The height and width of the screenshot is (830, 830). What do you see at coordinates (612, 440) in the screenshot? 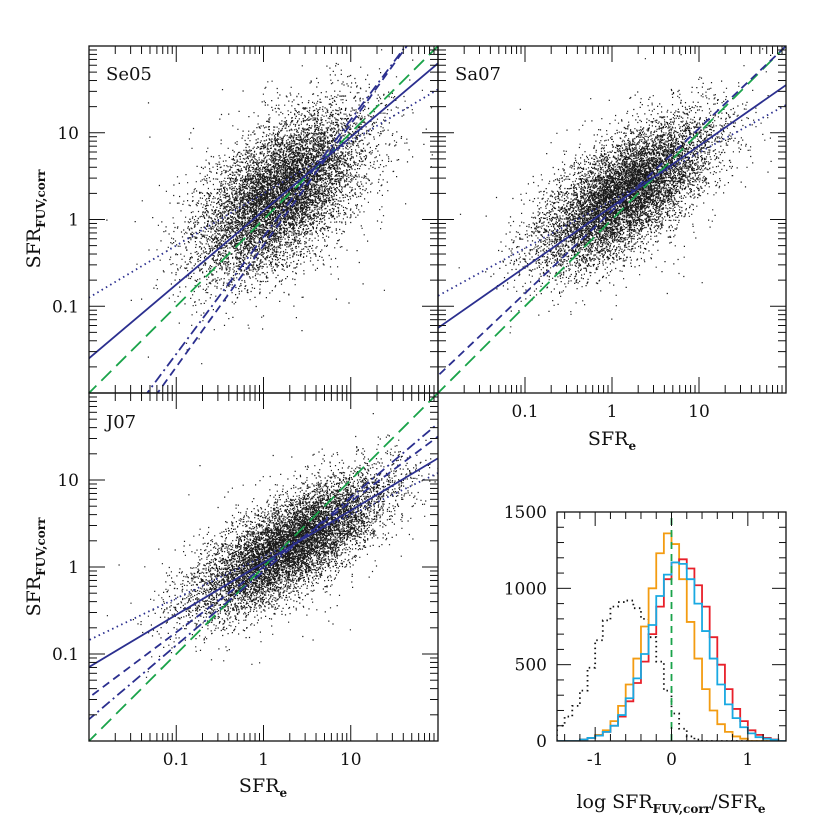
I see `xlabel-sa07: SFRe` at bounding box center [612, 440].